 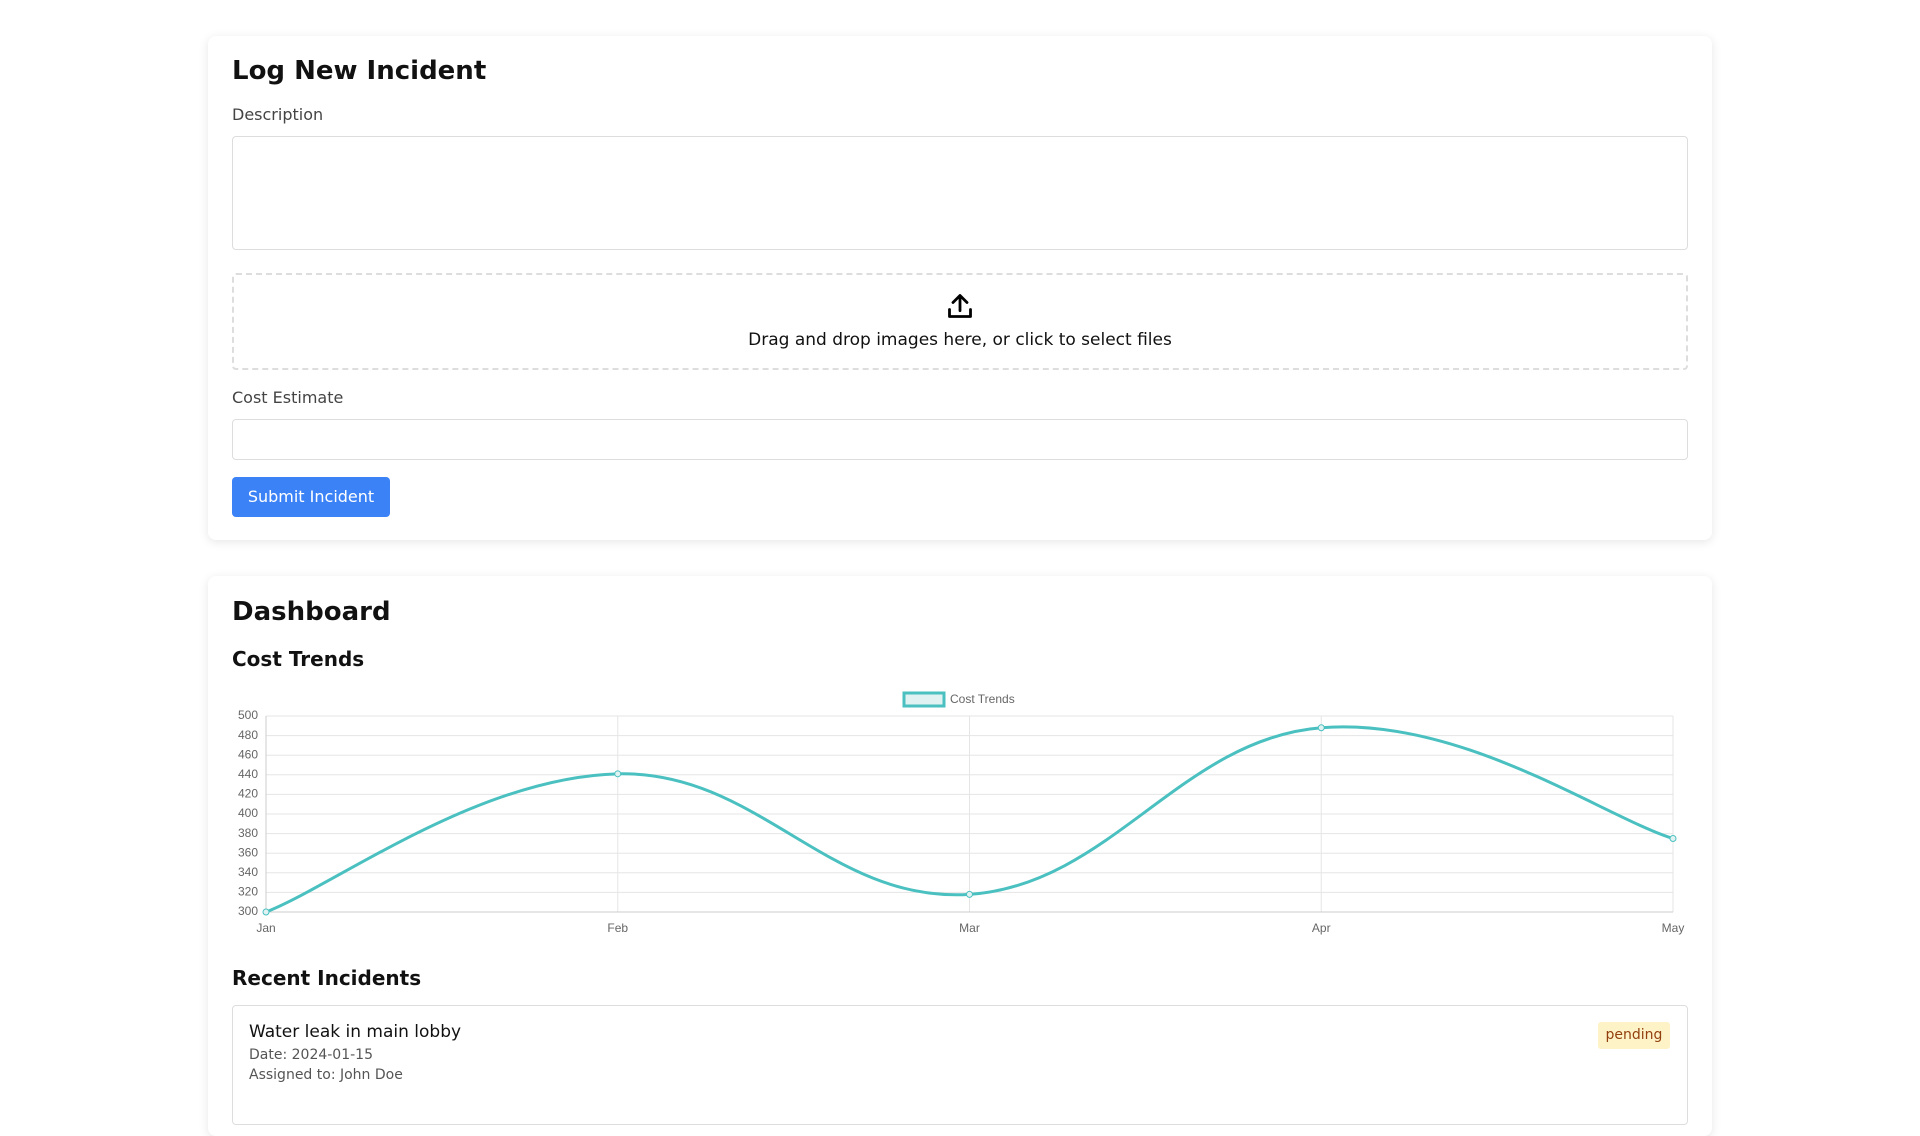 What do you see at coordinates (359, 71) in the screenshot?
I see `form-title: Log New Incident` at bounding box center [359, 71].